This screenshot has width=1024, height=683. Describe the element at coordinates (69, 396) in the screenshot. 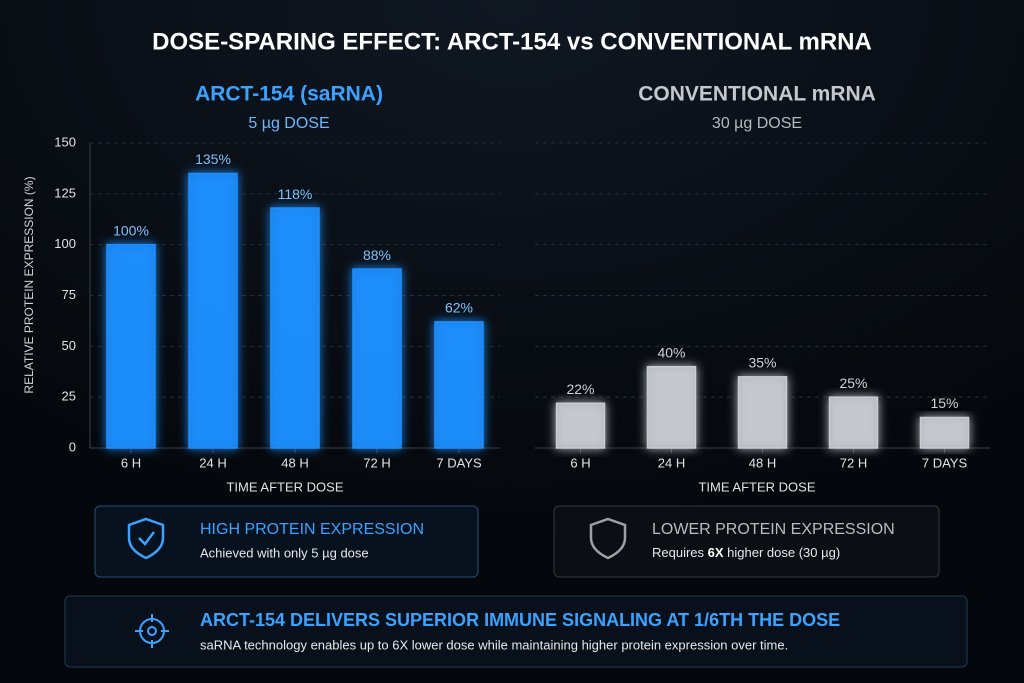

I see `y-tick-label: 25` at that location.